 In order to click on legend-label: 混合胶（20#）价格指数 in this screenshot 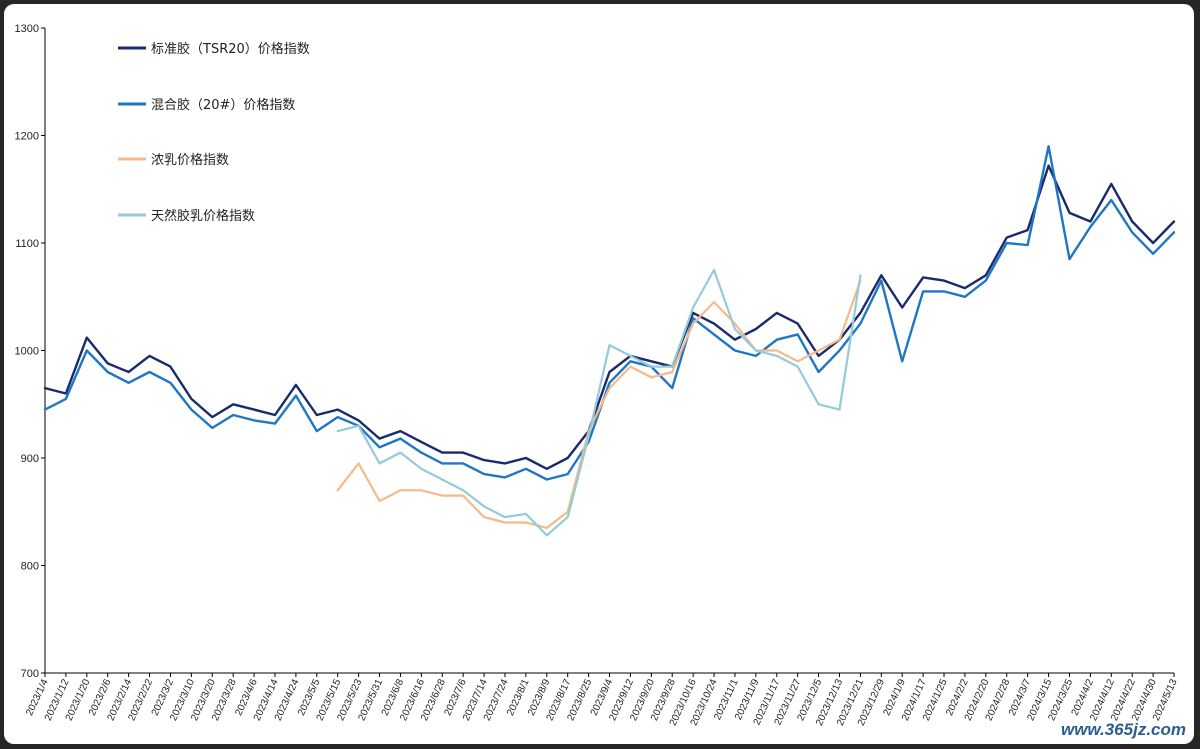, I will do `click(223, 105)`.